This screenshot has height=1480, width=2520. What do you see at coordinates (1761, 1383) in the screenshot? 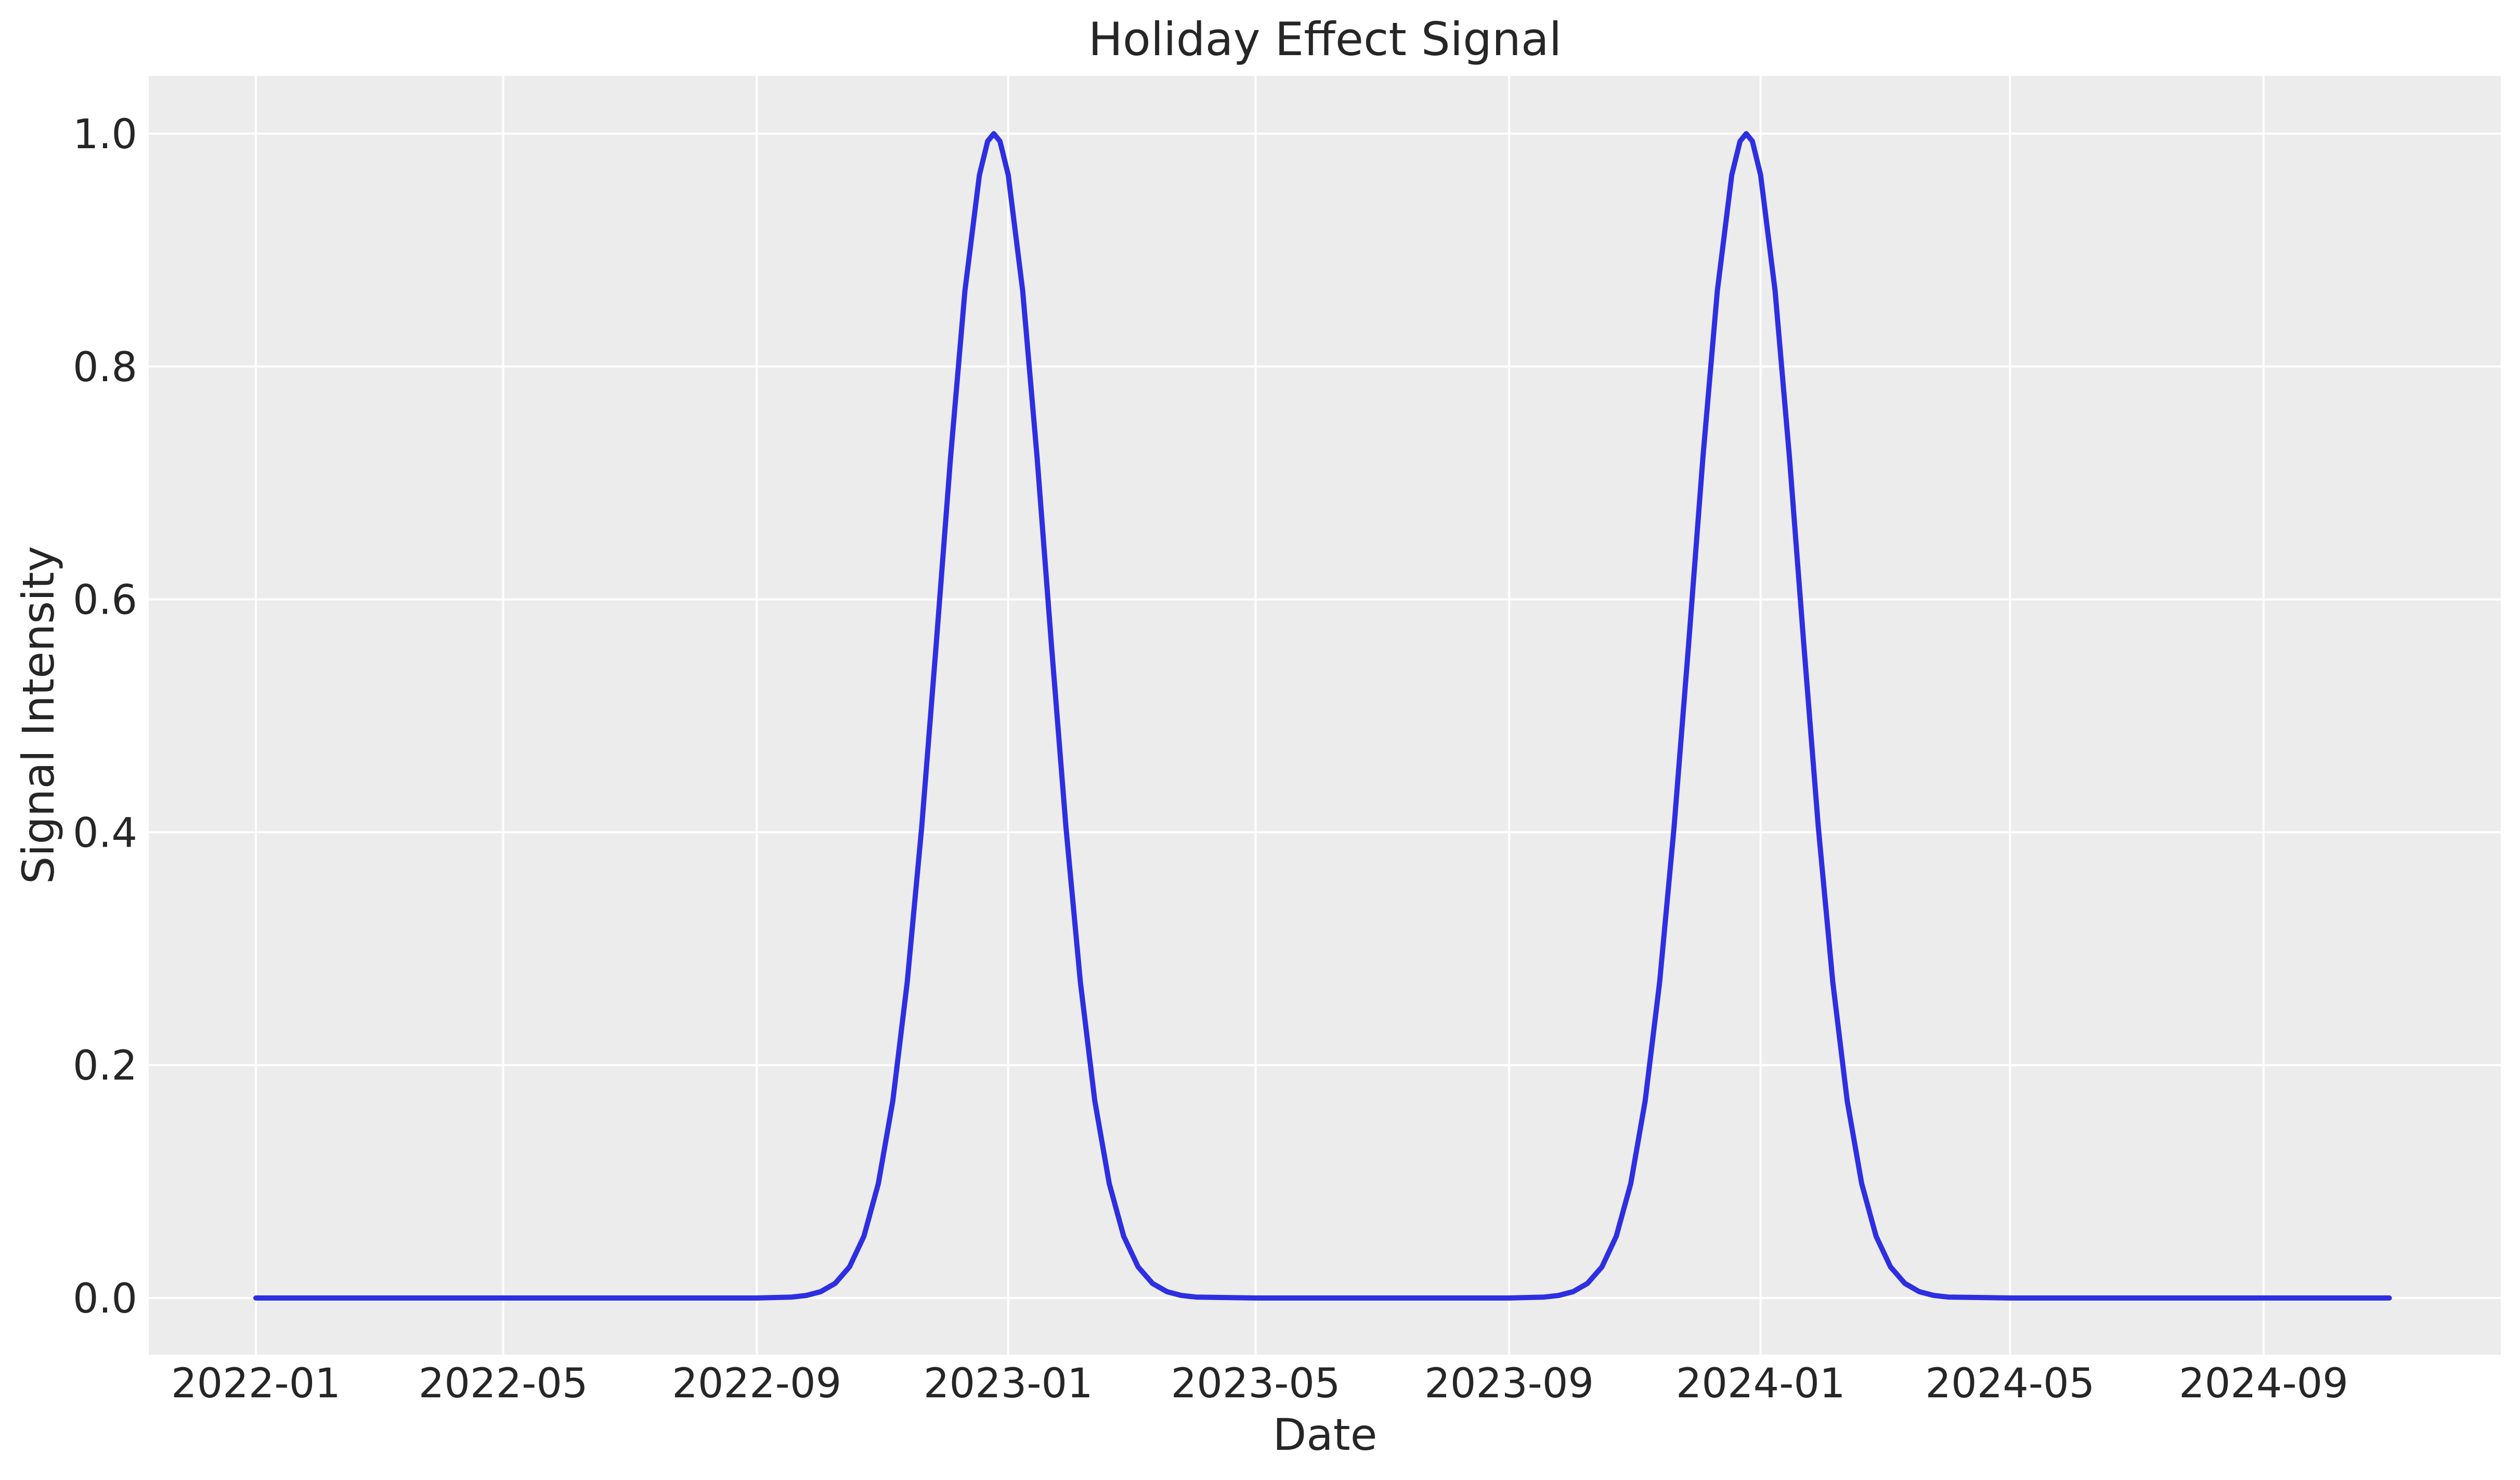
I see `x-tick-label: 2024-01` at bounding box center [1761, 1383].